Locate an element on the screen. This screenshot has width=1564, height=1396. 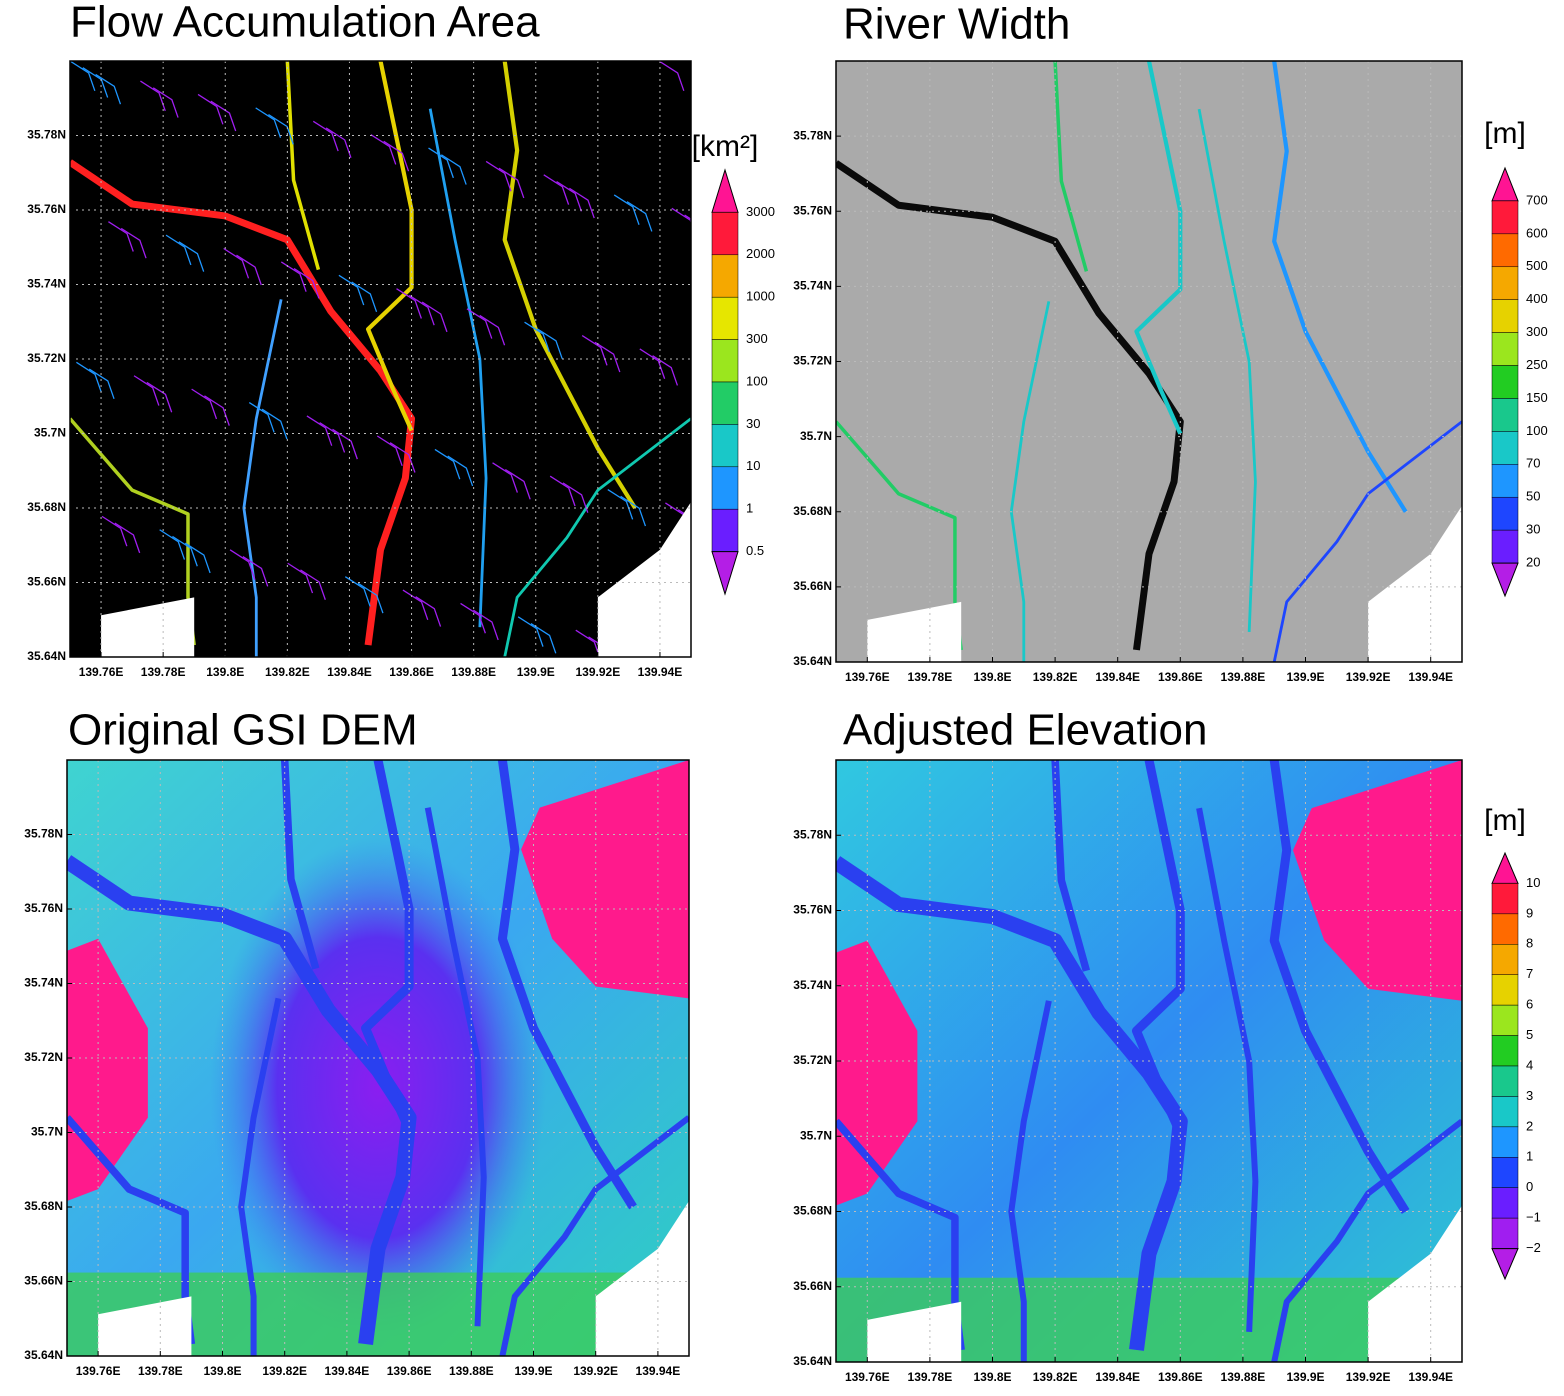
colorbar-label: 300 is located at coordinates (1537, 331).